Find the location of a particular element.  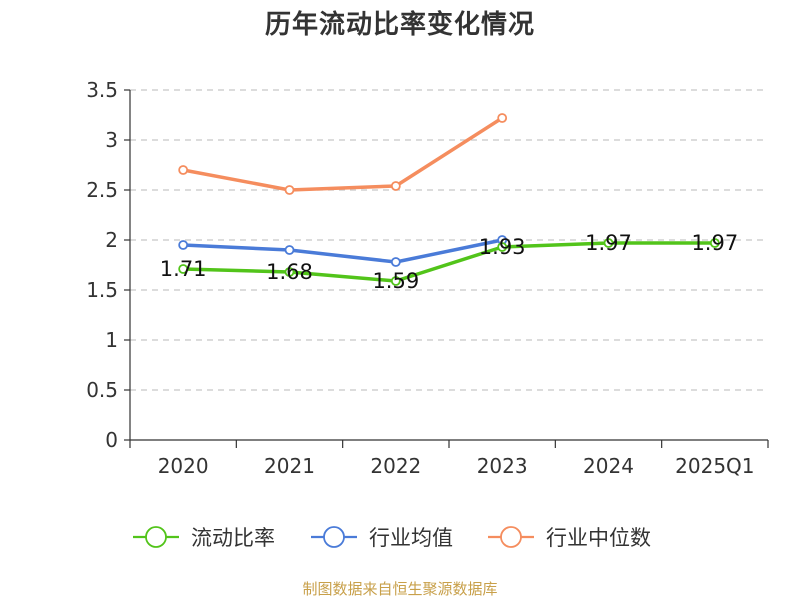

y-tick-labels: 0 0.5 1 1.5 2 2.5 3 3.5 is located at coordinates (102, 265).